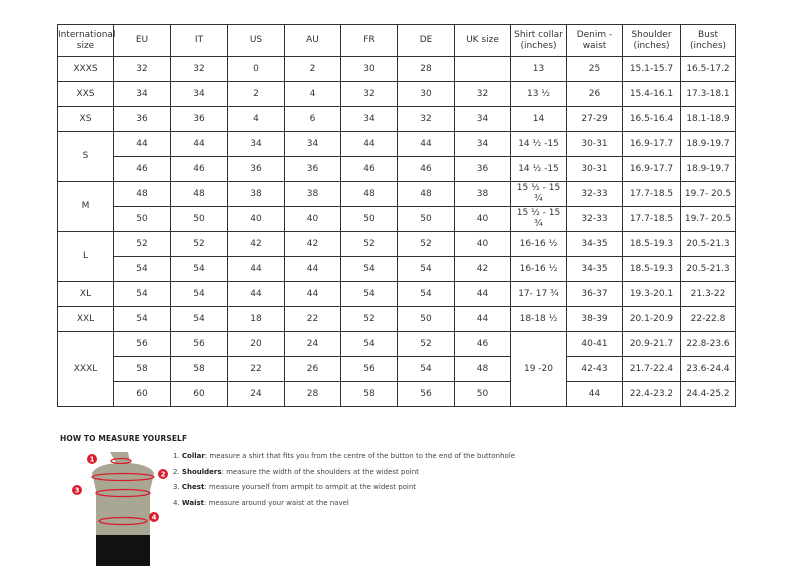  Describe the element at coordinates (85, 119) in the screenshot. I see `size-label: XS` at that location.